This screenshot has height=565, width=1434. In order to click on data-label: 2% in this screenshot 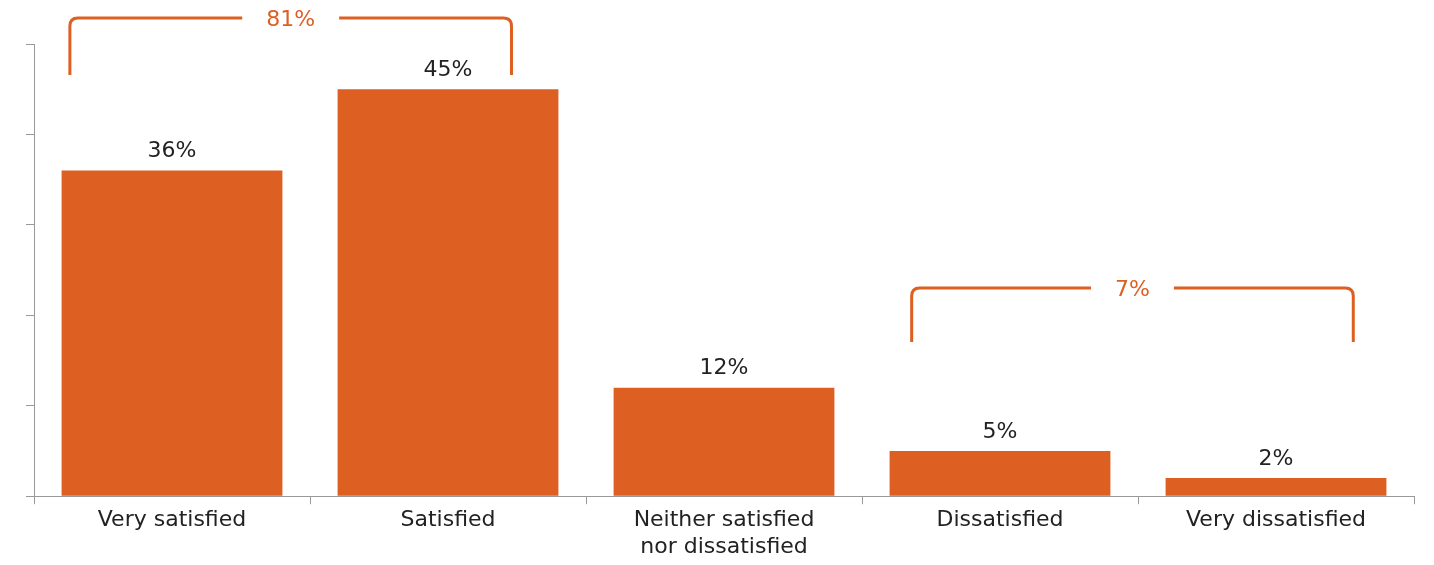, I will do `click(1276, 457)`.